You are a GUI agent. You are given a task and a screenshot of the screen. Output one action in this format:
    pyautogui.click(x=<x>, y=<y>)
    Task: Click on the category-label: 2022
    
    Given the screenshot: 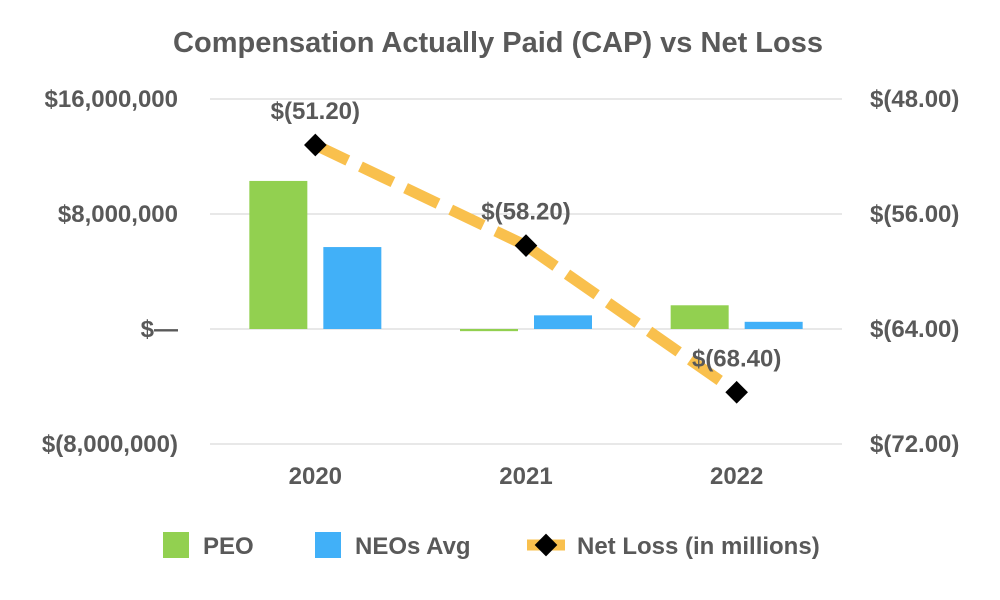 What is the action you would take?
    pyautogui.click(x=736, y=476)
    